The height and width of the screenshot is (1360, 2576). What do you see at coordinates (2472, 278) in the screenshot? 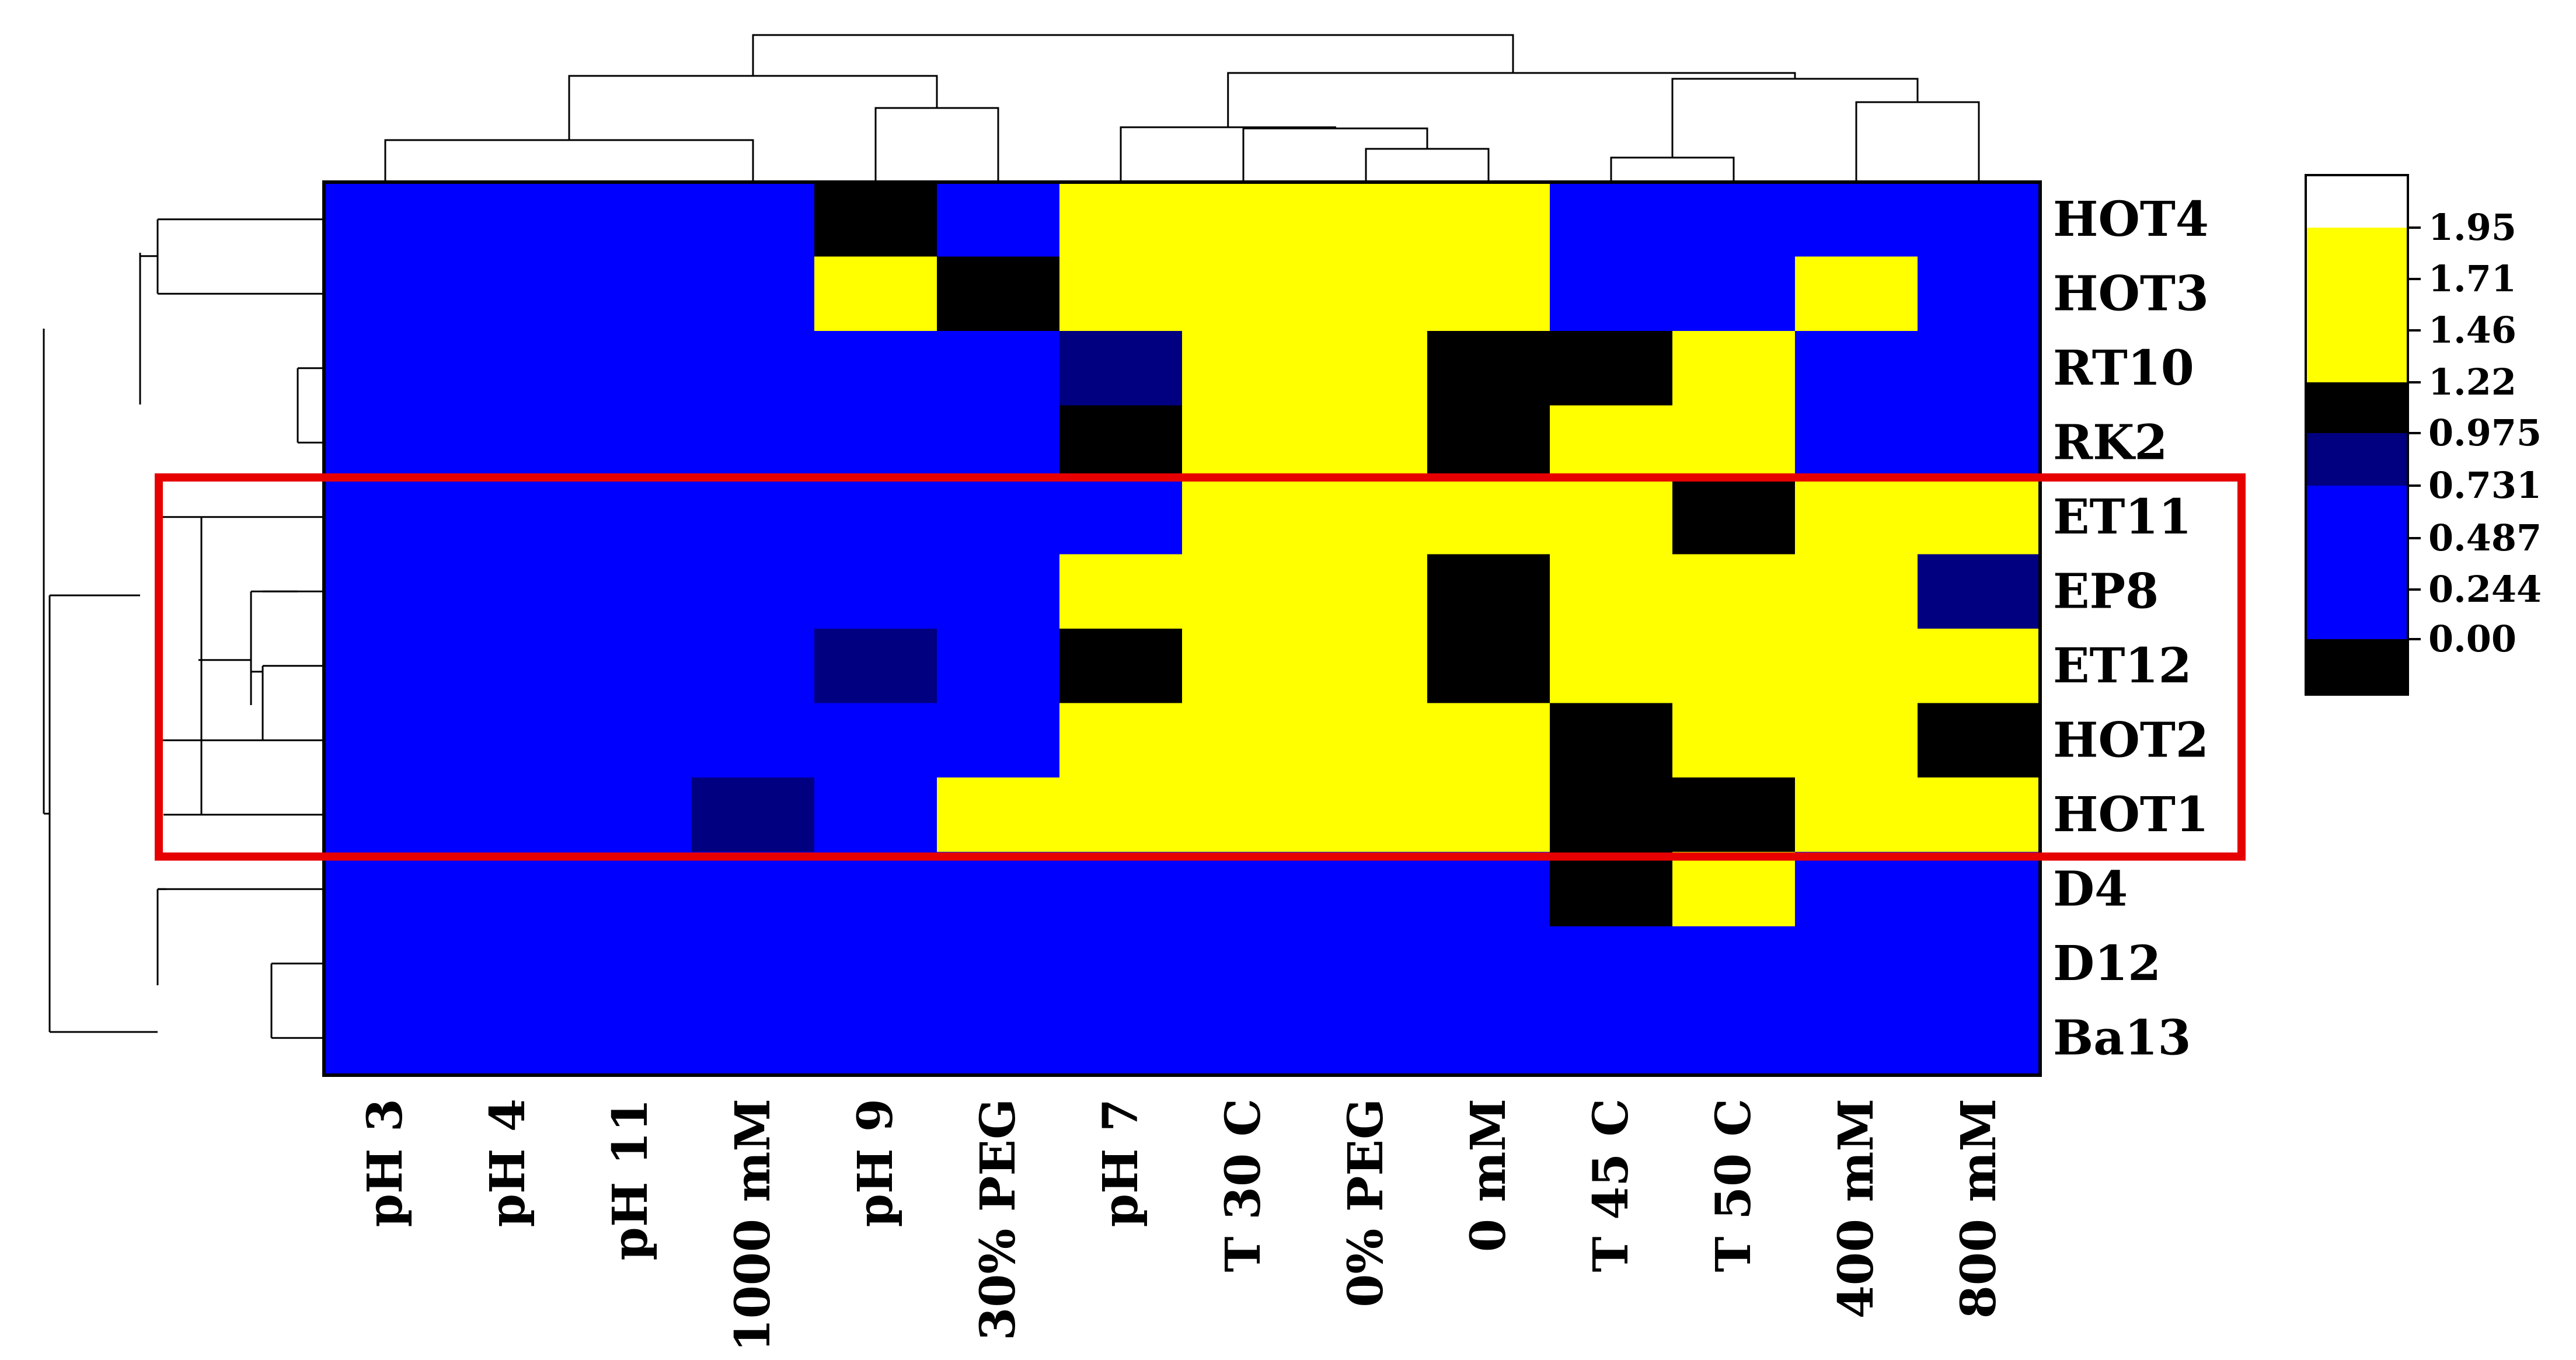
I see `legend-tick-label: 1.71` at bounding box center [2472, 278].